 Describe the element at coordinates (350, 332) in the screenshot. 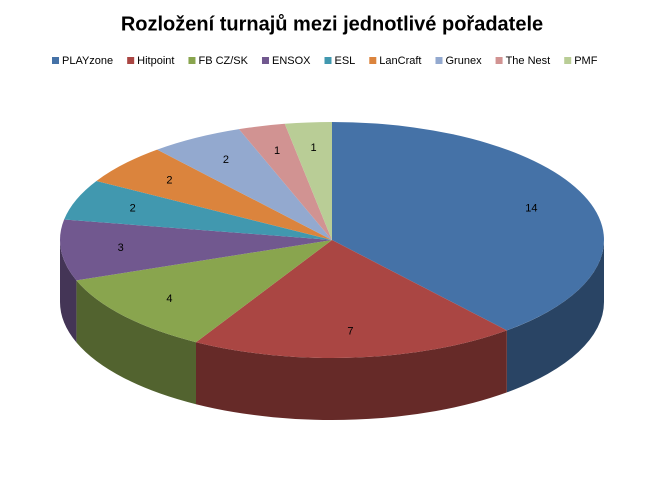

I see `data-label: 7` at that location.